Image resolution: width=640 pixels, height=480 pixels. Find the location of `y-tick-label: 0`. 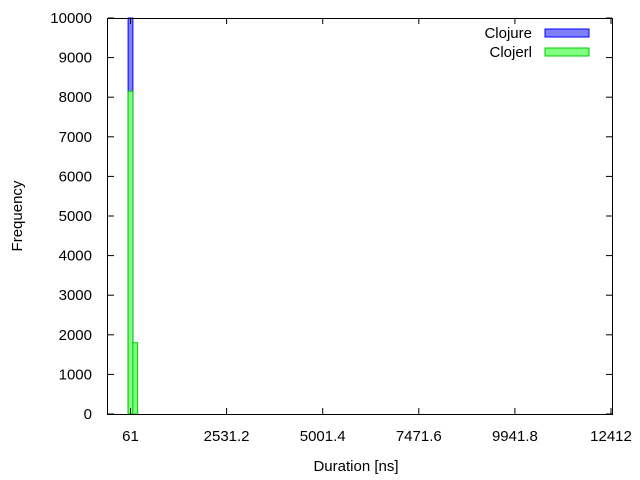

y-tick-label: 0 is located at coordinates (88, 414).